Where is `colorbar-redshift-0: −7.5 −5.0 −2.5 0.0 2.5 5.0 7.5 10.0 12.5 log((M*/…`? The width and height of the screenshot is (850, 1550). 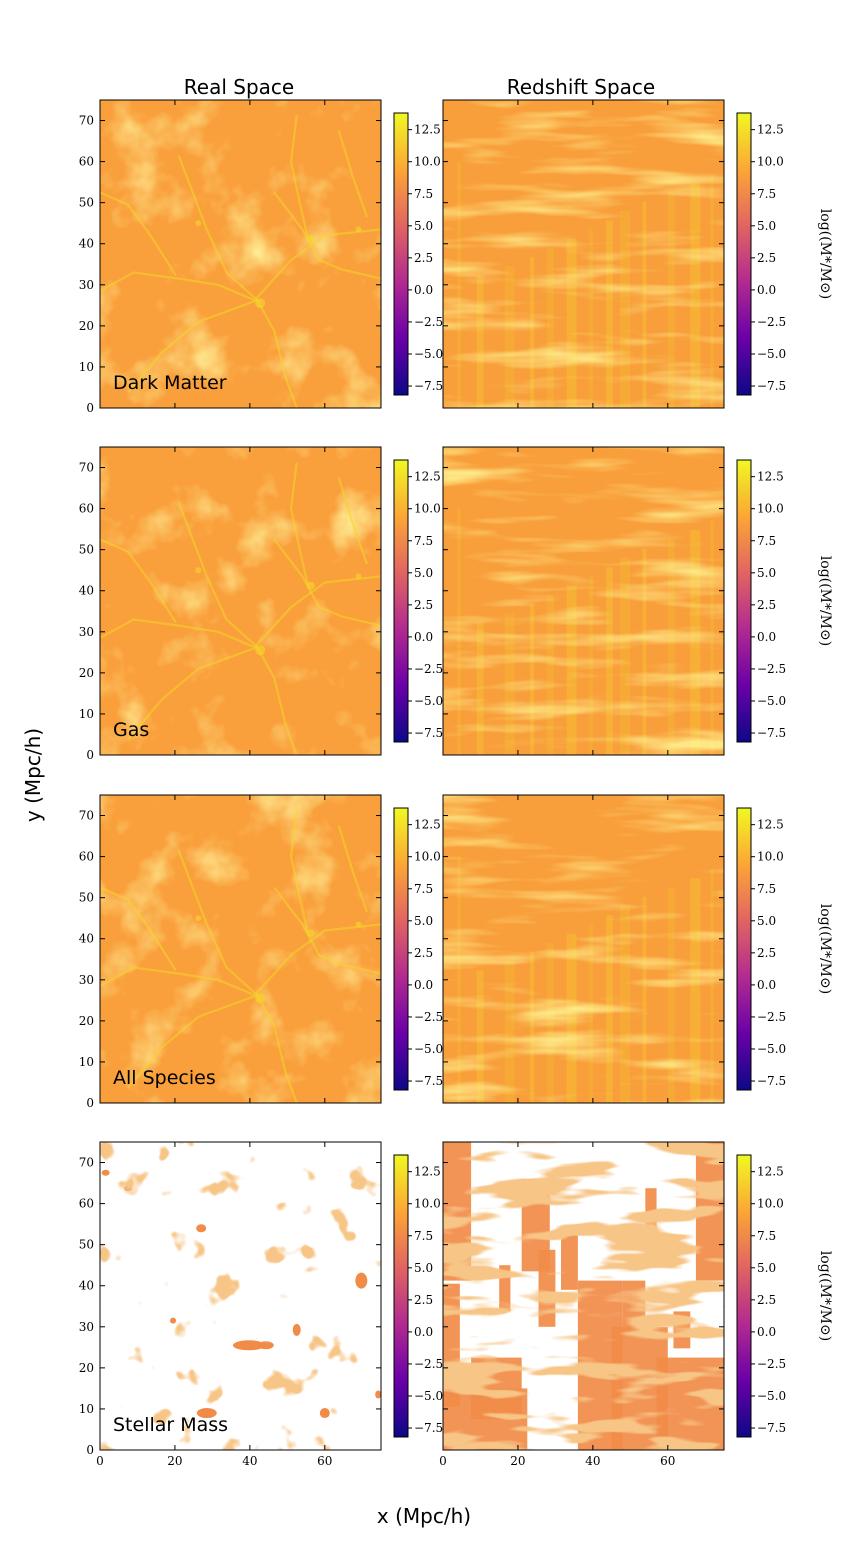
colorbar-redshift-0: −7.5 −5.0 −2.5 0.0 2.5 5.0 7.5 10.0 12.5 log((M*/… is located at coordinates (784, 254).